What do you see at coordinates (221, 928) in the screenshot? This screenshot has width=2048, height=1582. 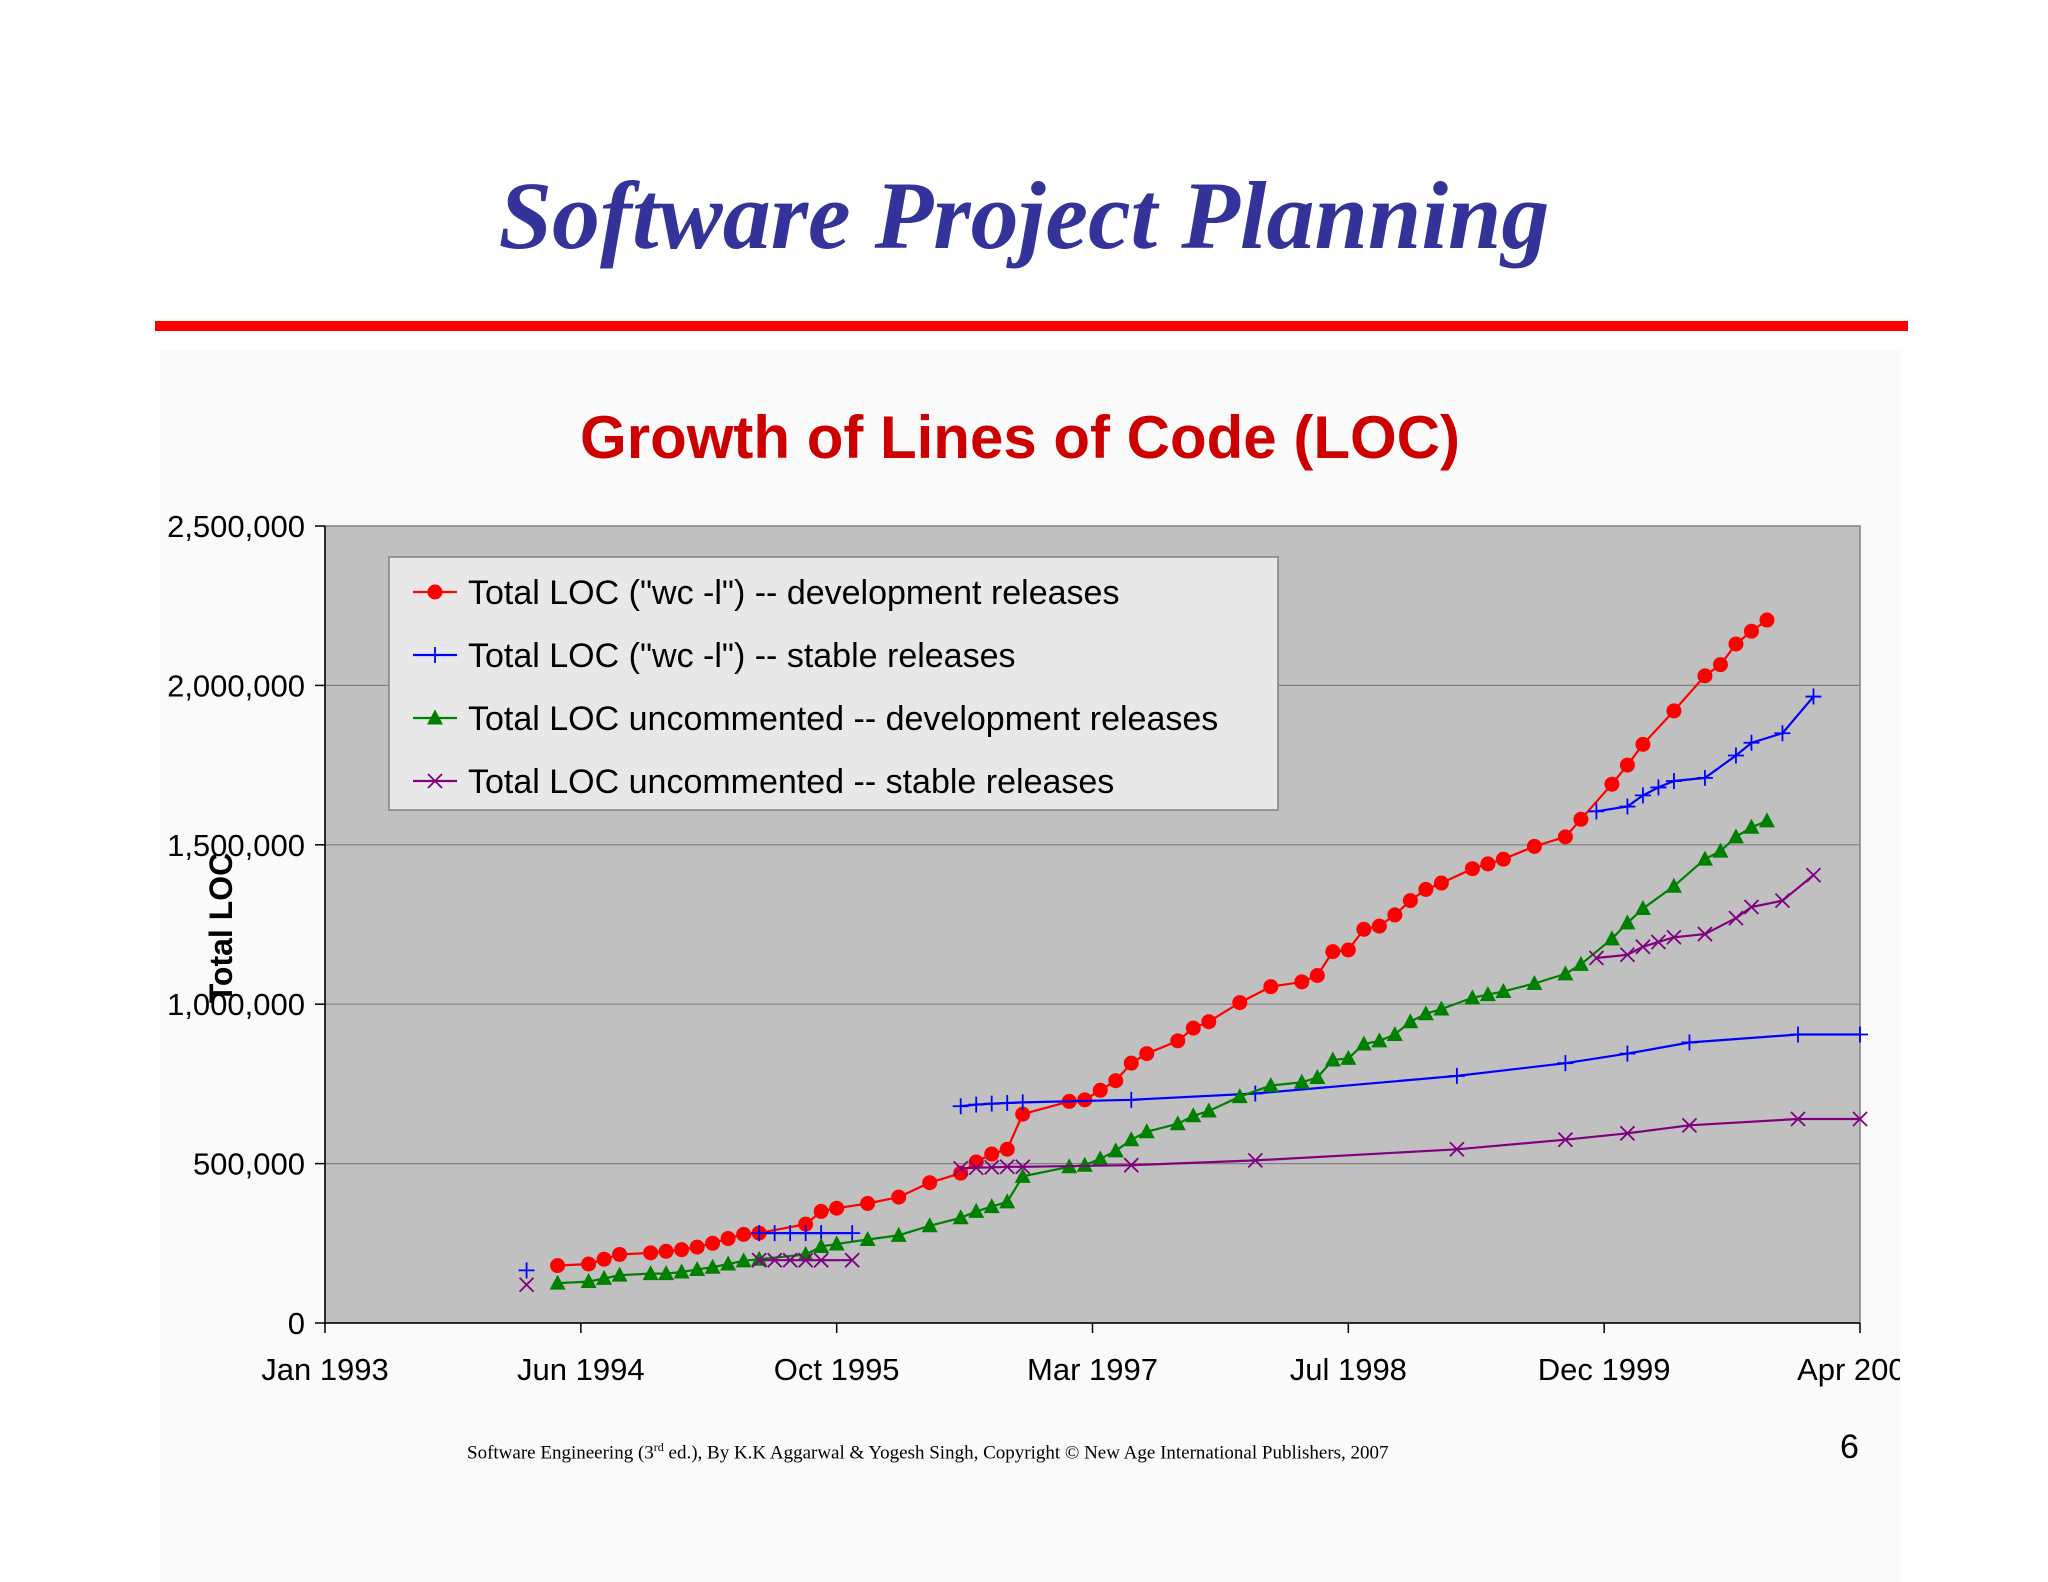 I see `y-axis-title: Total LOC` at bounding box center [221, 928].